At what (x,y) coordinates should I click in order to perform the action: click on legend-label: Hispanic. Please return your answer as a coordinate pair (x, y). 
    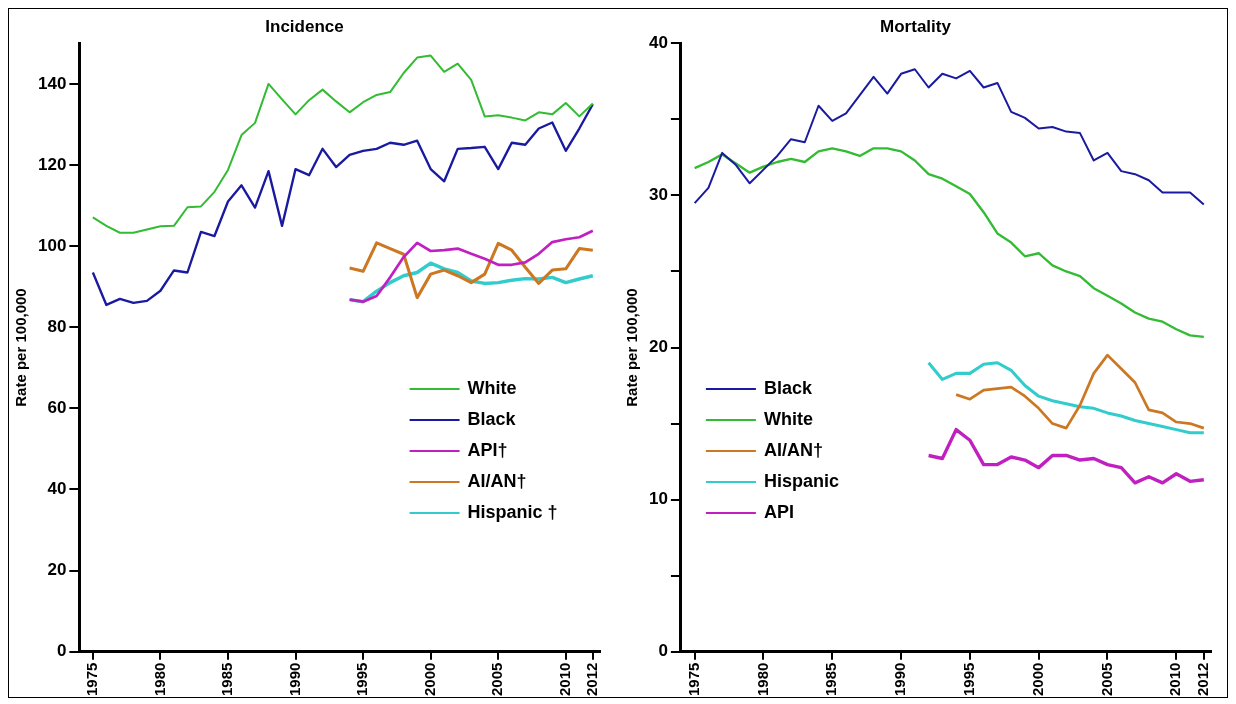
    Looking at the image, I should click on (801, 480).